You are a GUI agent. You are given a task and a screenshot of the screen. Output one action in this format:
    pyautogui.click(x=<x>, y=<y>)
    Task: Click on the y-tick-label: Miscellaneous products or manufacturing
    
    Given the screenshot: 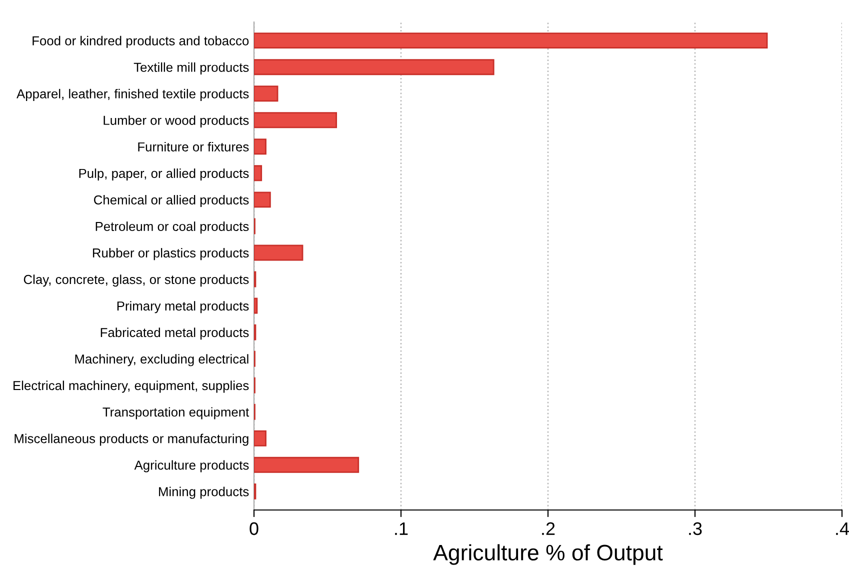 What is the action you would take?
    pyautogui.click(x=131, y=440)
    